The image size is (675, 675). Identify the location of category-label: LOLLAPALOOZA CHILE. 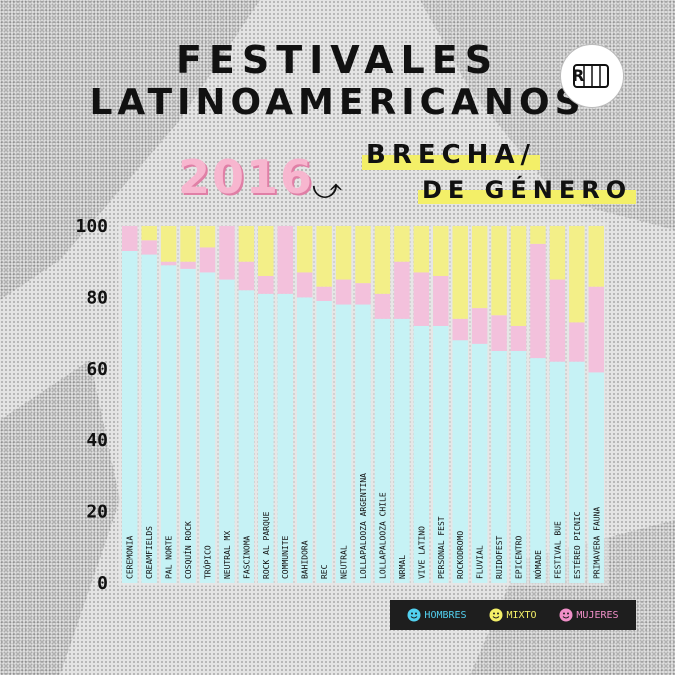
(382, 535).